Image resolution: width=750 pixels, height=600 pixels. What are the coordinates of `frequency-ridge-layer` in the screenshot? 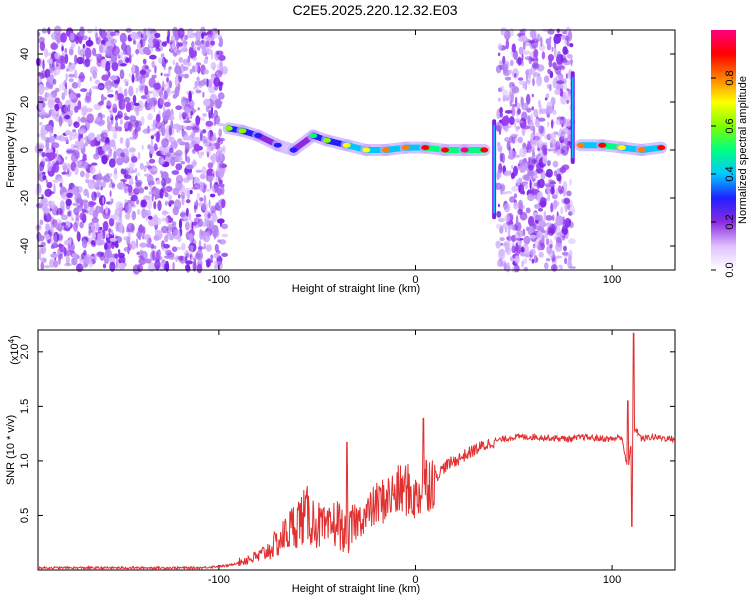 It's located at (445, 145).